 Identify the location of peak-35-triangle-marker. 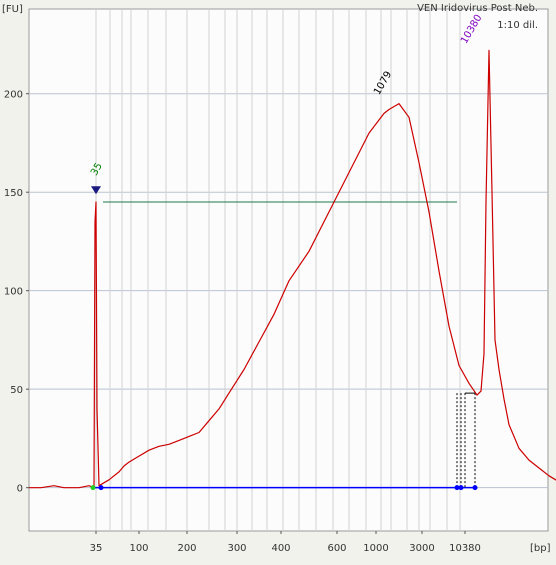
(96, 190).